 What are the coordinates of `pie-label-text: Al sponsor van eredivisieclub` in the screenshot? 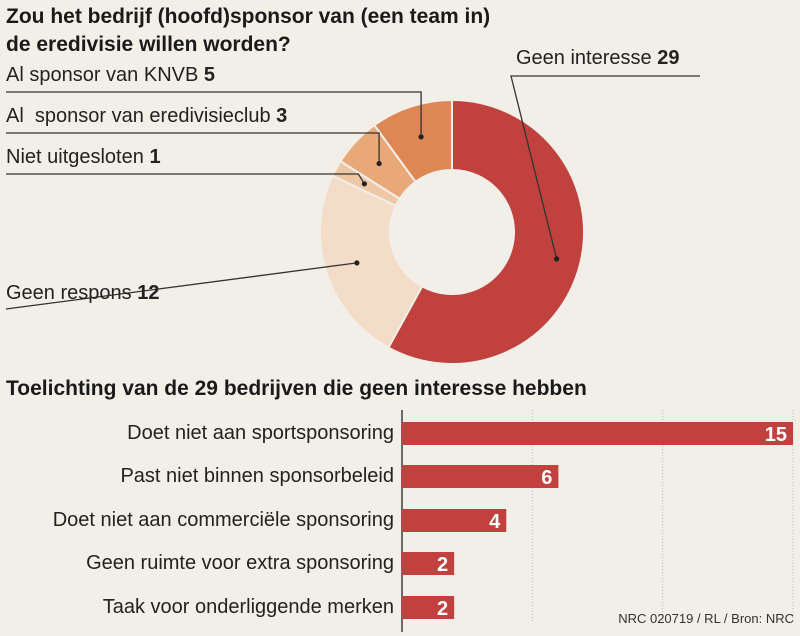 It's located at (138, 116).